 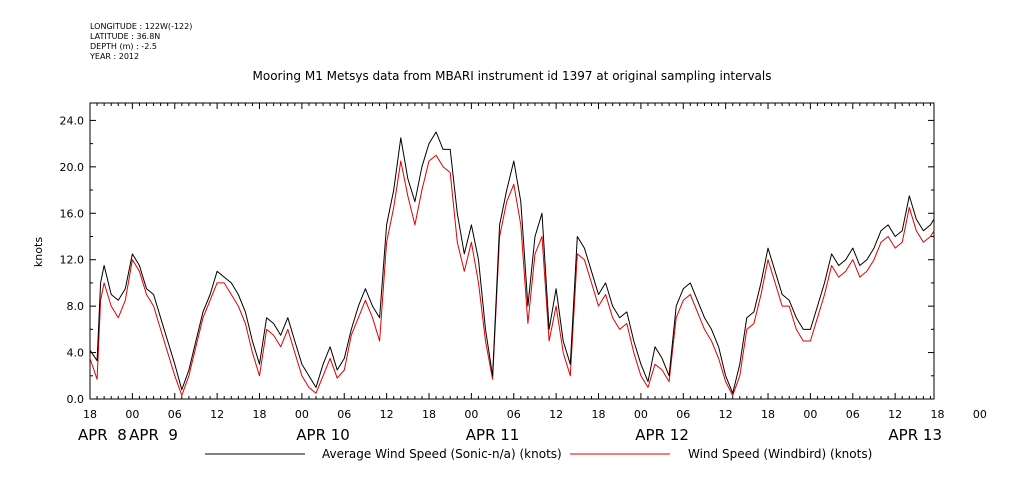 I want to click on legend-label-windbird: Wind Speed (Windbird) (knots), so click(x=780, y=454).